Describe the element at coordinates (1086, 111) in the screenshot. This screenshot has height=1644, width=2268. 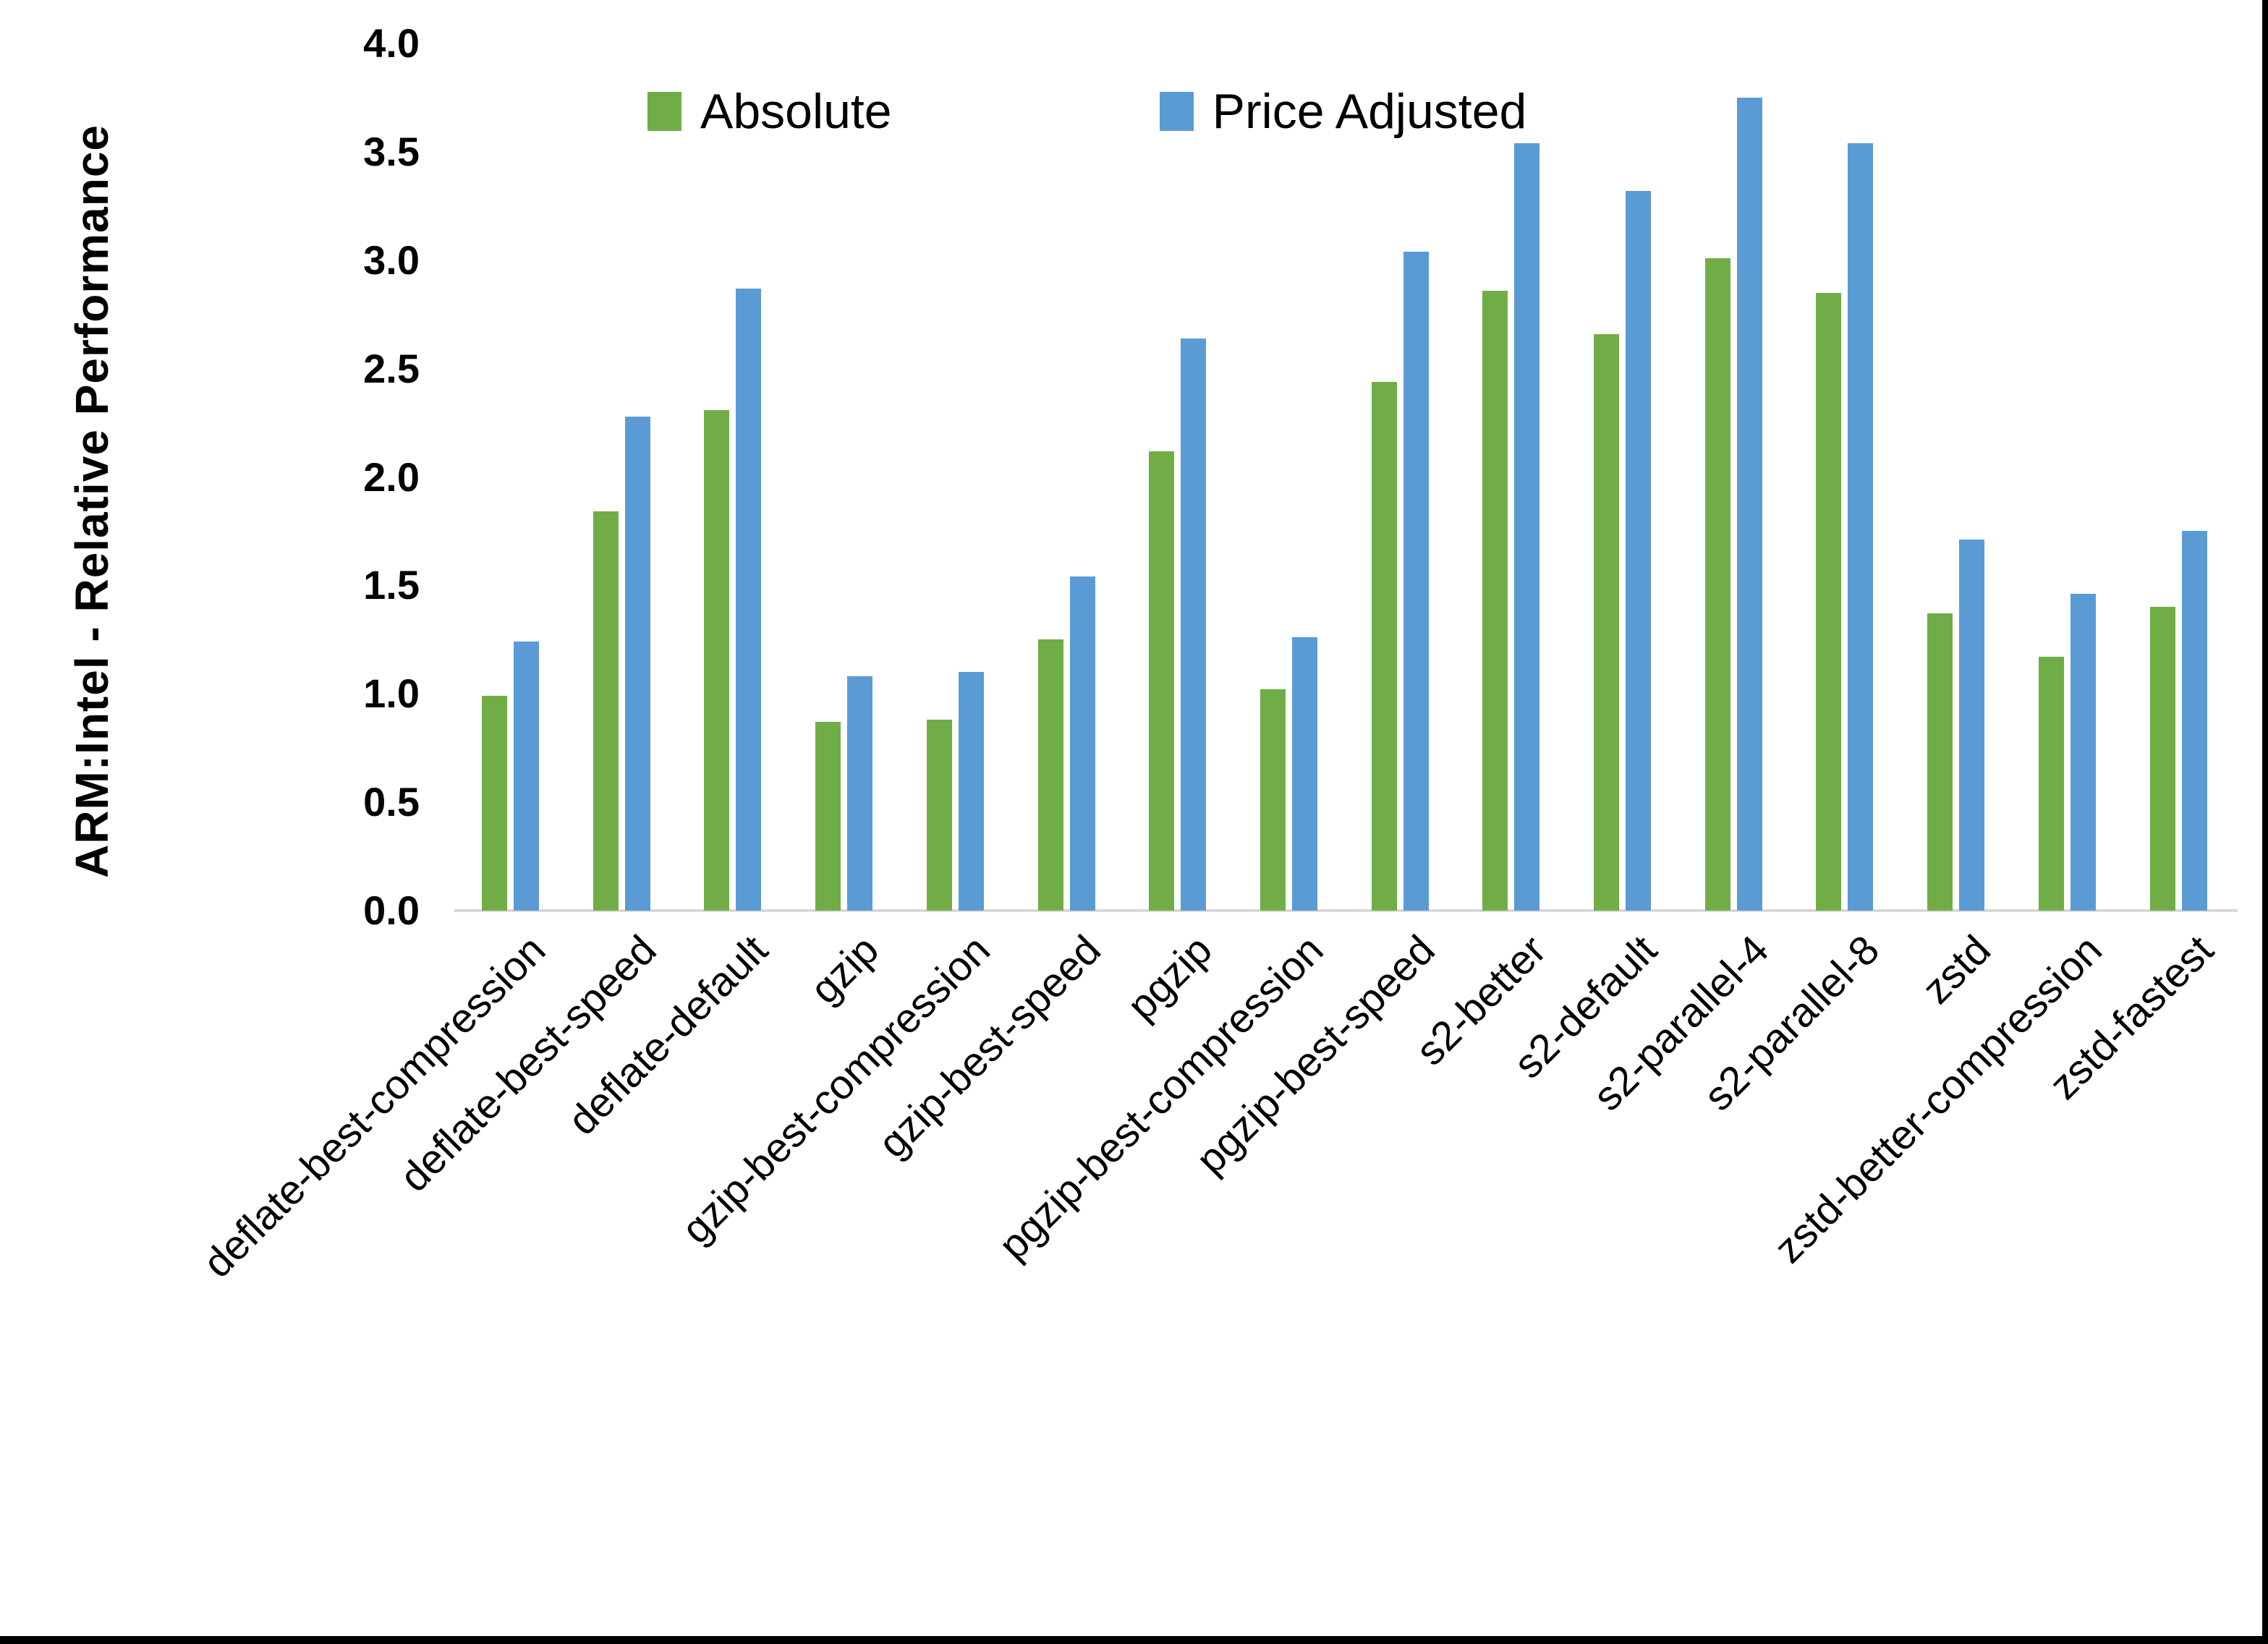
I see `legend: Absolute Price Adjusted` at that location.